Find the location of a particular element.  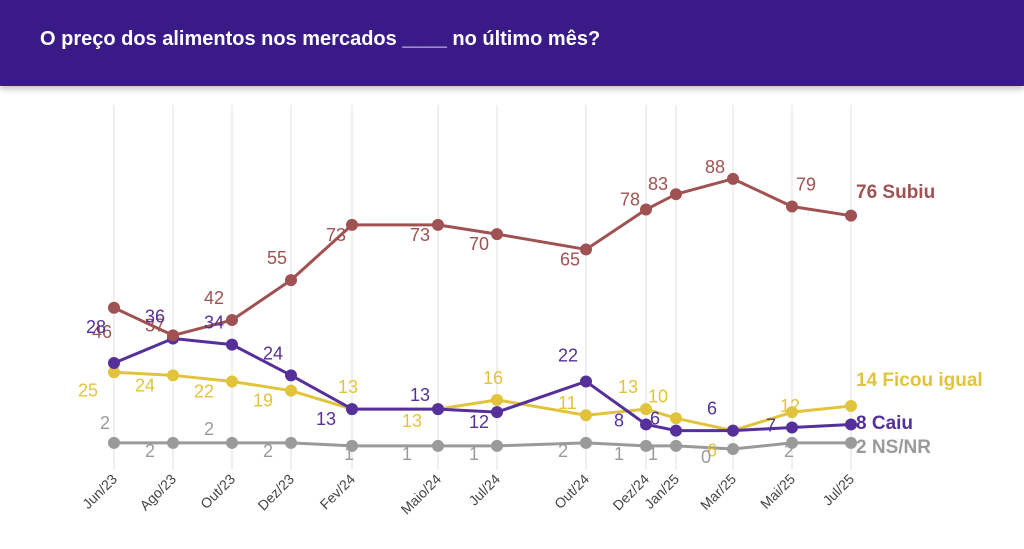

end-label-ns-nr: 2 NS/NR is located at coordinates (893, 447).